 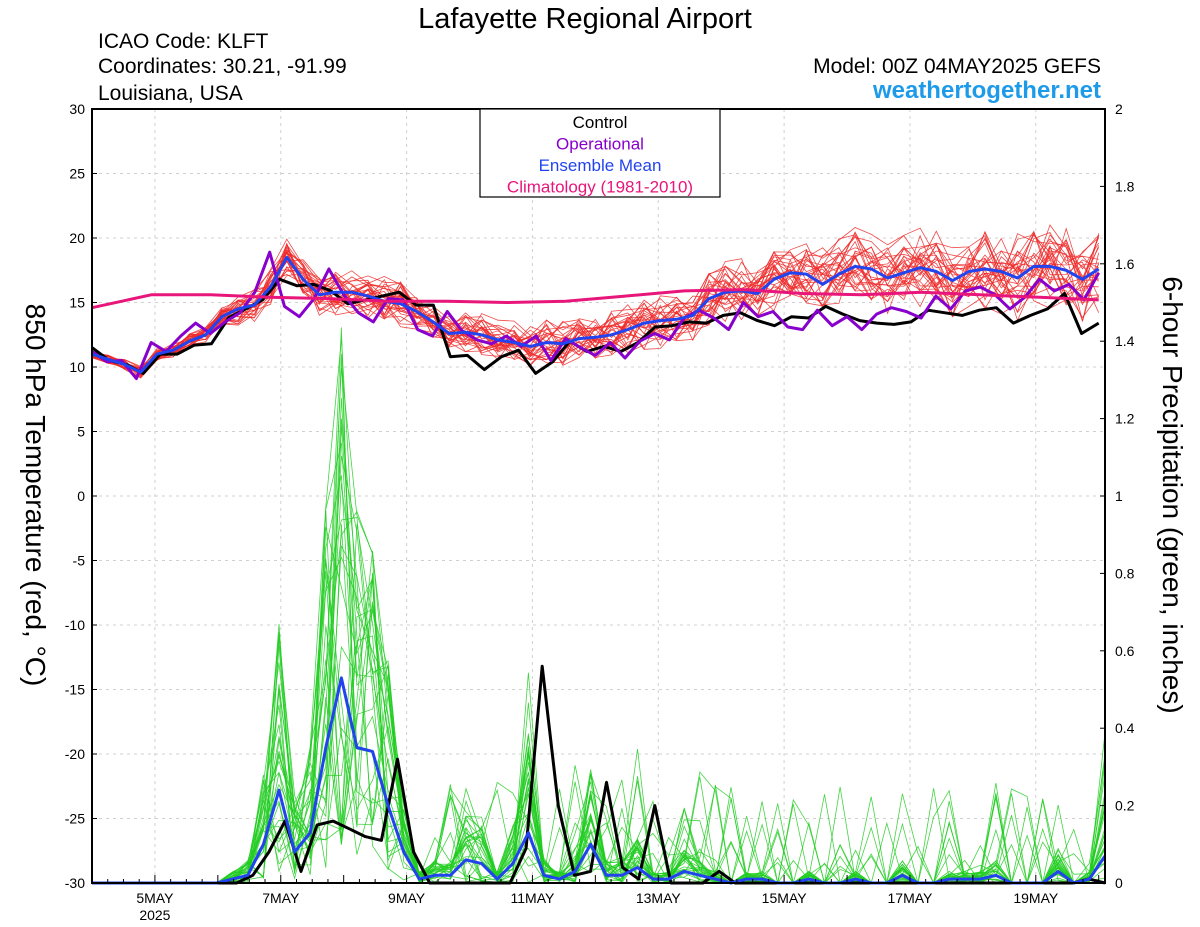 I want to click on y-tick-label: -20, so click(x=75, y=754).